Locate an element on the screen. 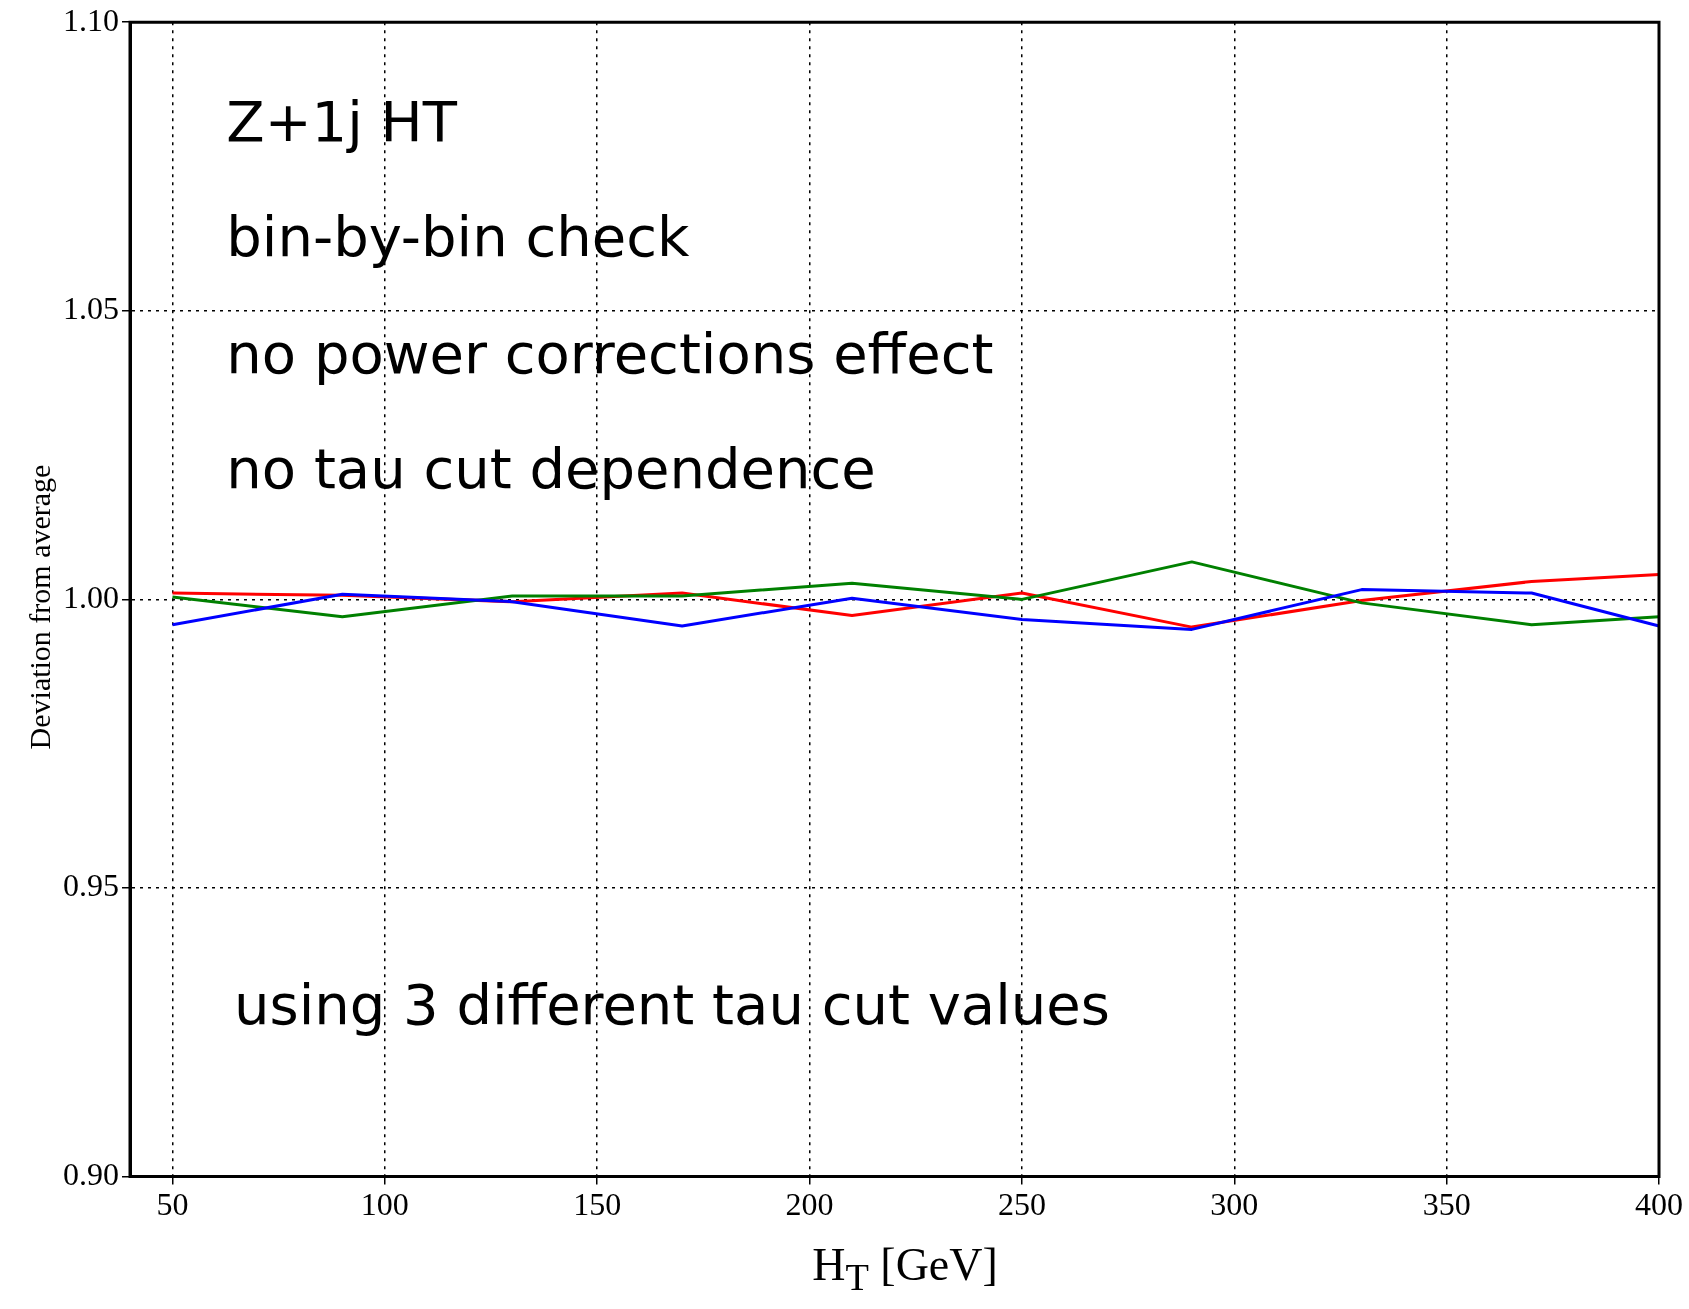 This screenshot has width=1689, height=1309. x-axis-title: H$_{T}$ [GeV] is located at coordinates (905, 1269).